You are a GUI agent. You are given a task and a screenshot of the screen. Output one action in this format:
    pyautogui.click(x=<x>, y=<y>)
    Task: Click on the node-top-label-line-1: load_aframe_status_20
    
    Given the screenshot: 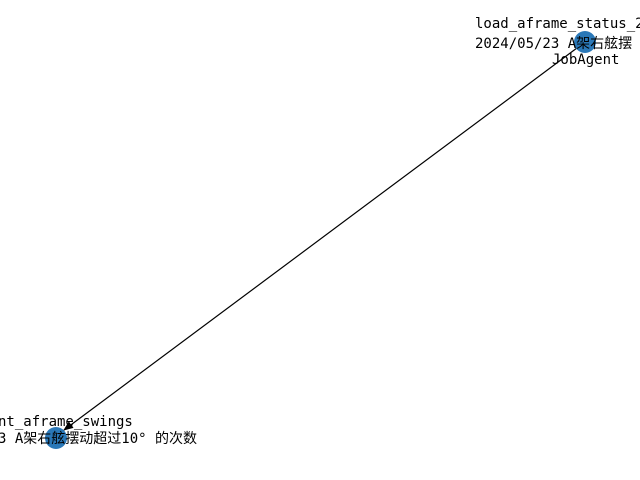 What is the action you would take?
    pyautogui.click(x=557, y=24)
    